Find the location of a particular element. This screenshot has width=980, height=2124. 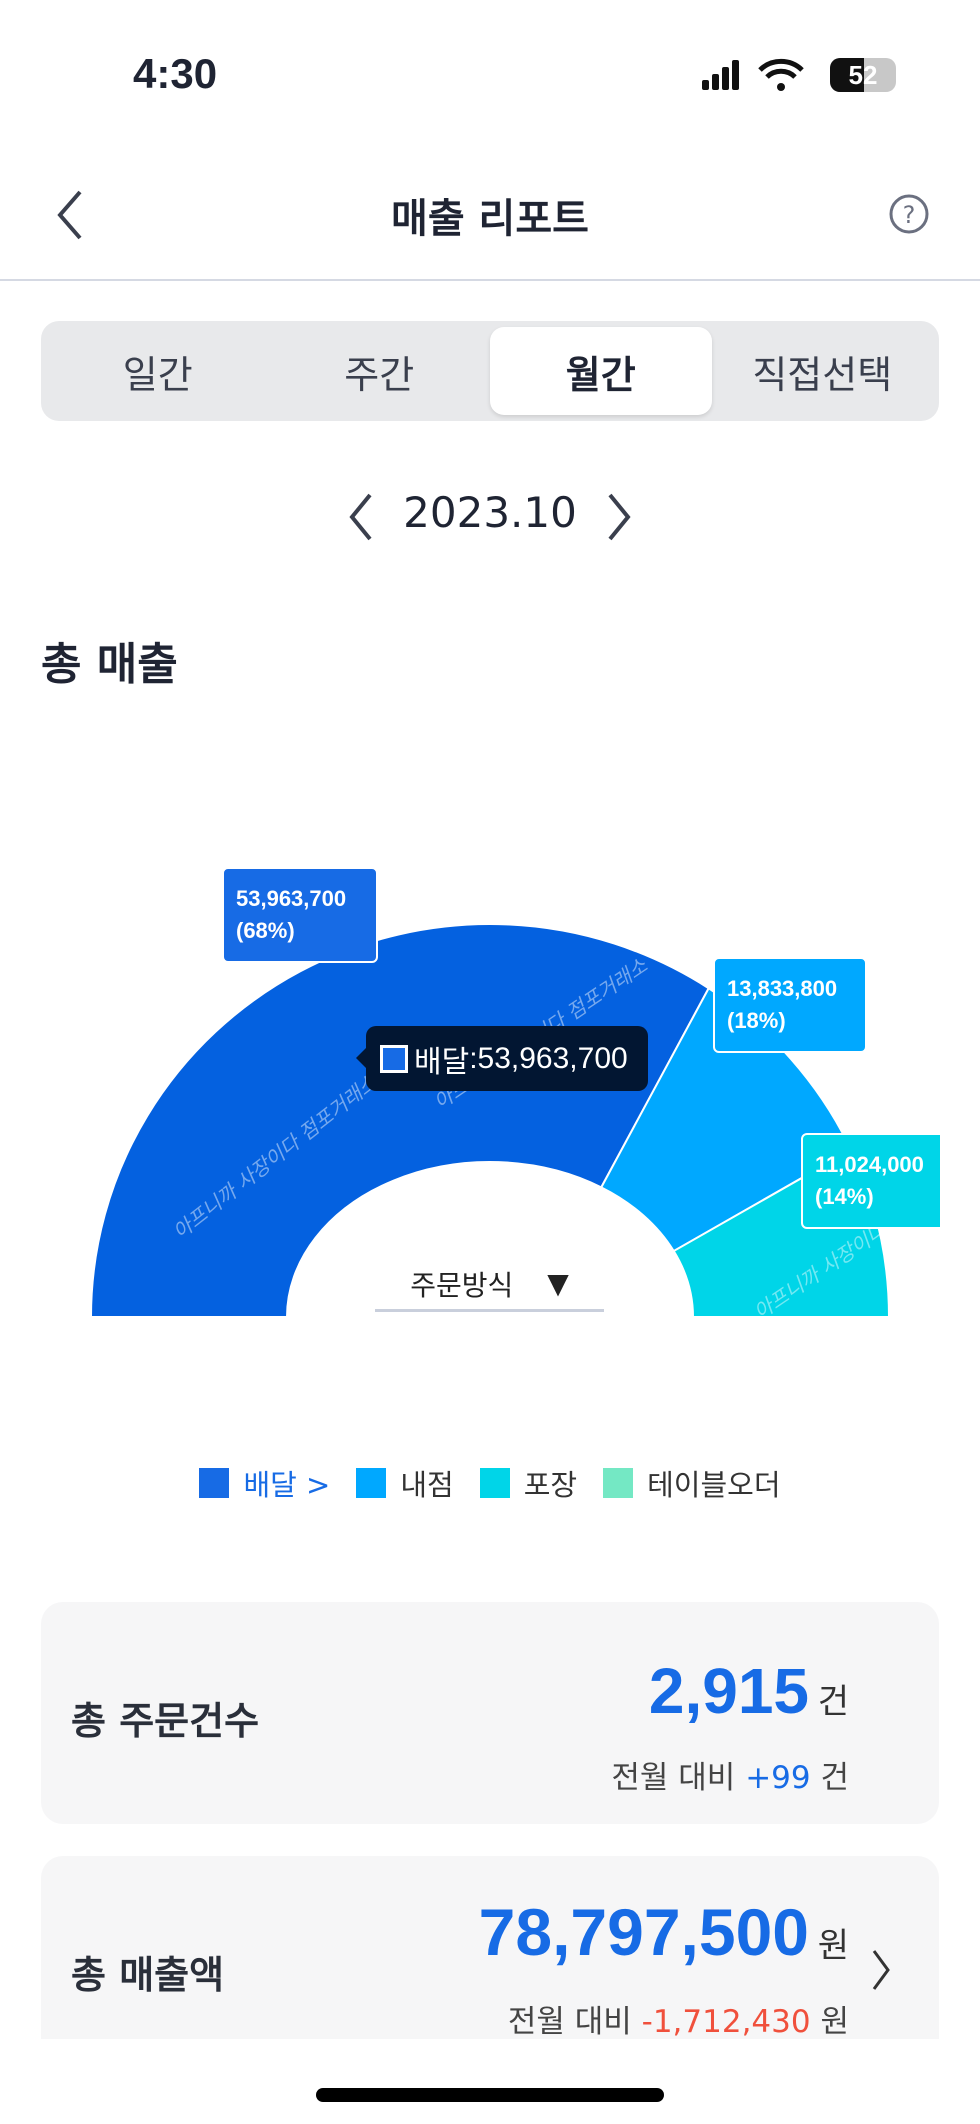

page-title: 매출 리포트 is located at coordinates (490, 219).